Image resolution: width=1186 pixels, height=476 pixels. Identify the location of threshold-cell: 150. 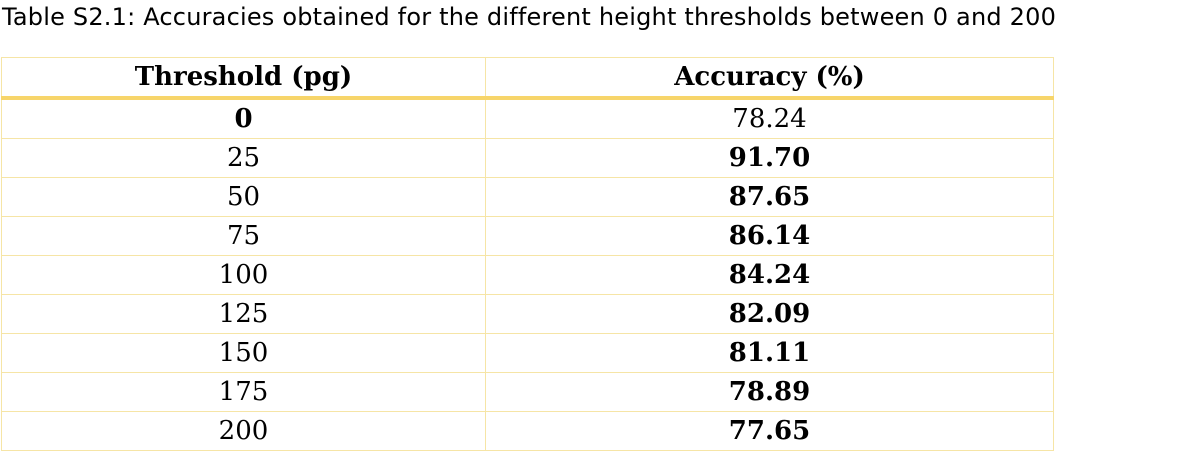
(243, 353).